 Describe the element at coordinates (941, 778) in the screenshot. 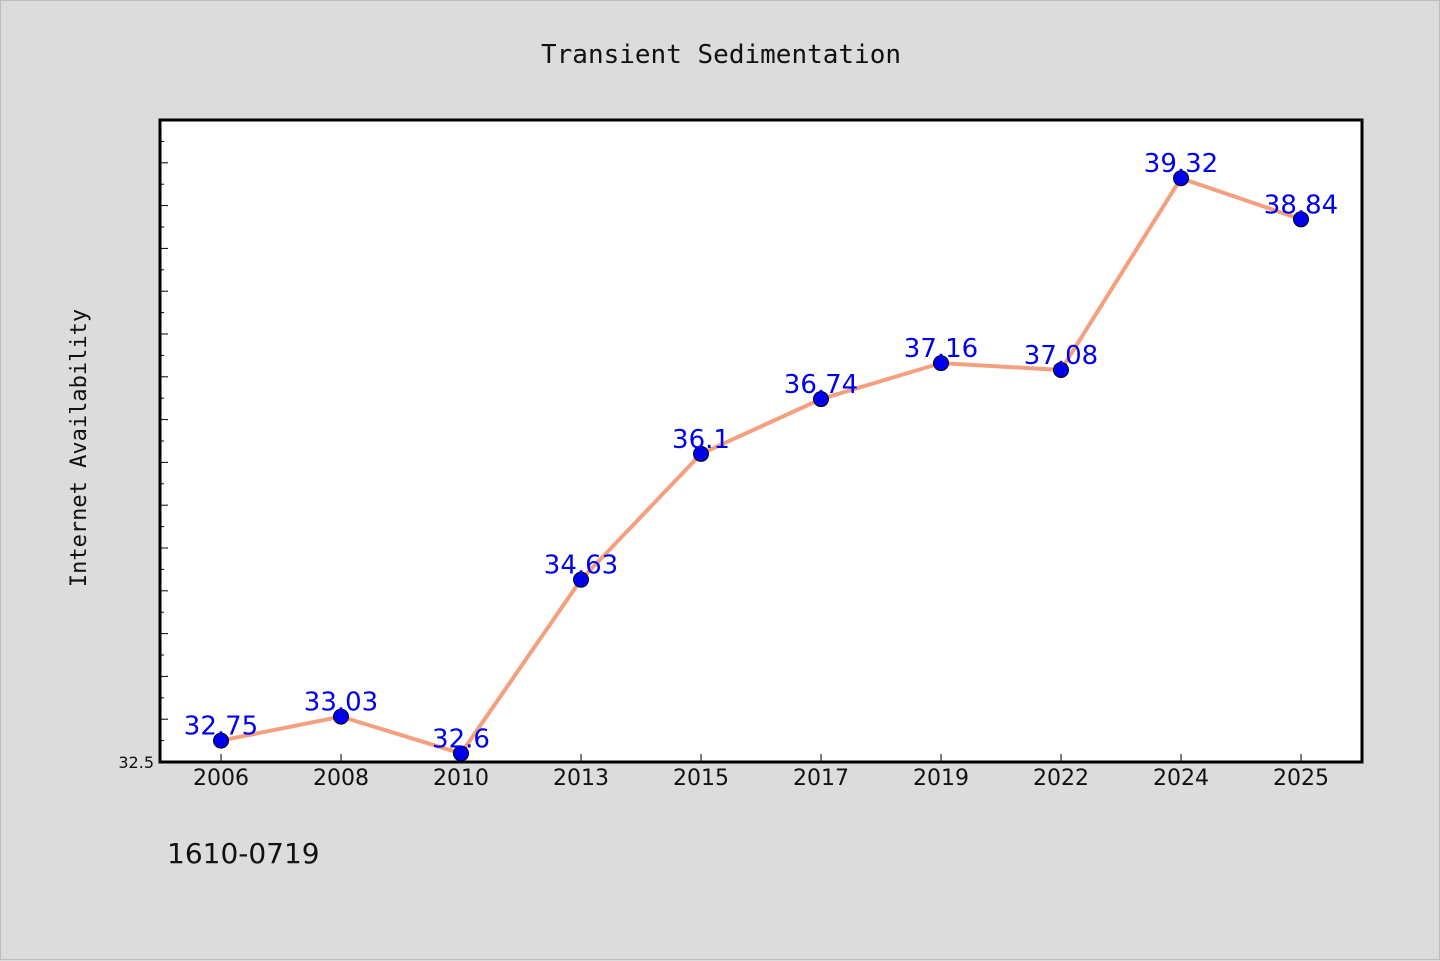

I see `x-tick-label: 2019` at that location.